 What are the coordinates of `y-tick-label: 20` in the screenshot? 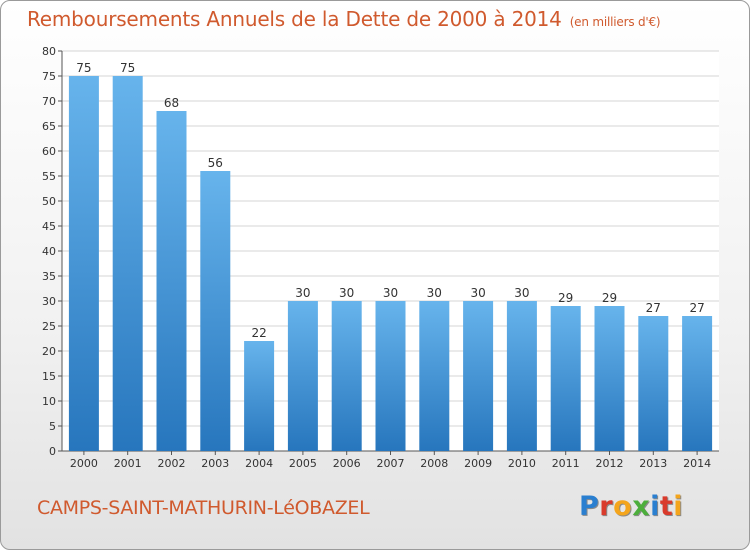 It's located at (49, 351).